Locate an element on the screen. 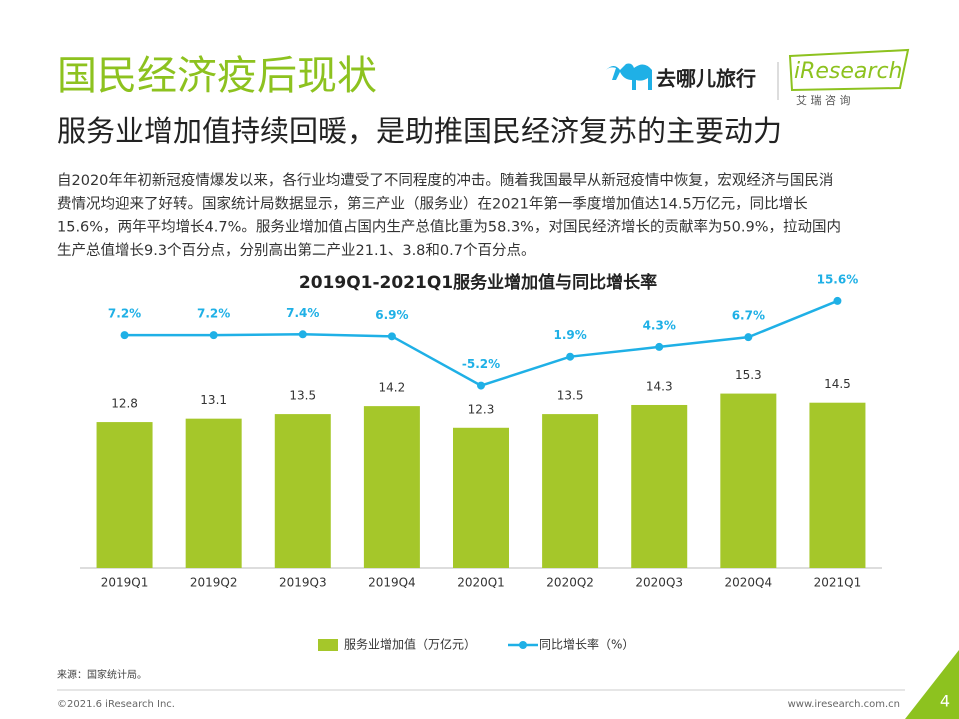 The height and width of the screenshot is (719, 959). slide-title: 国民经济疫后现状 is located at coordinates (217, 76).